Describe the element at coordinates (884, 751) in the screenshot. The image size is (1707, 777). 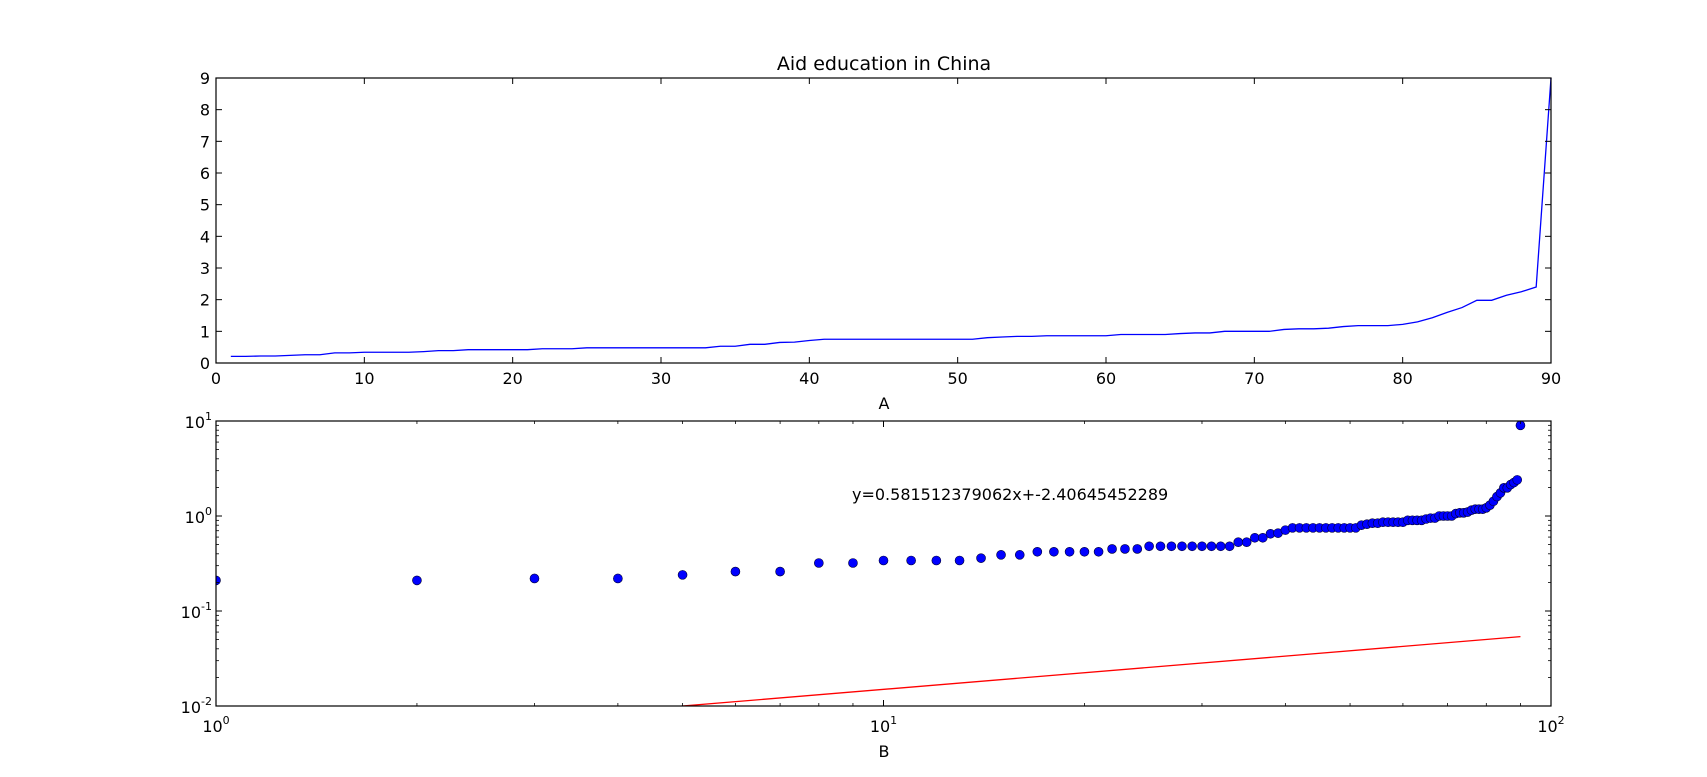
I see `bottom-x-axis-label: B` at that location.